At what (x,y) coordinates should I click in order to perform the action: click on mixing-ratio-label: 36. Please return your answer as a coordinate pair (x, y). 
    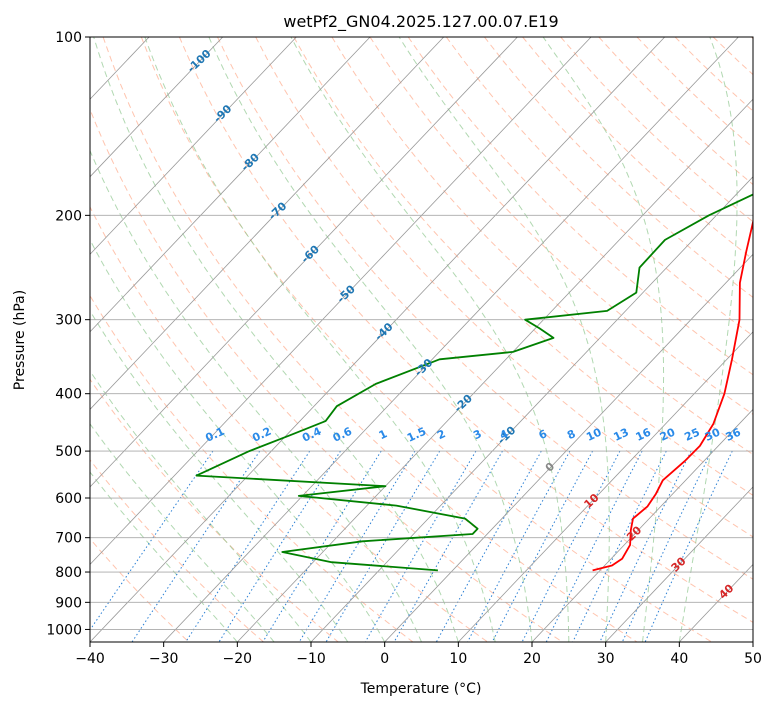
    Looking at the image, I should click on (734, 434).